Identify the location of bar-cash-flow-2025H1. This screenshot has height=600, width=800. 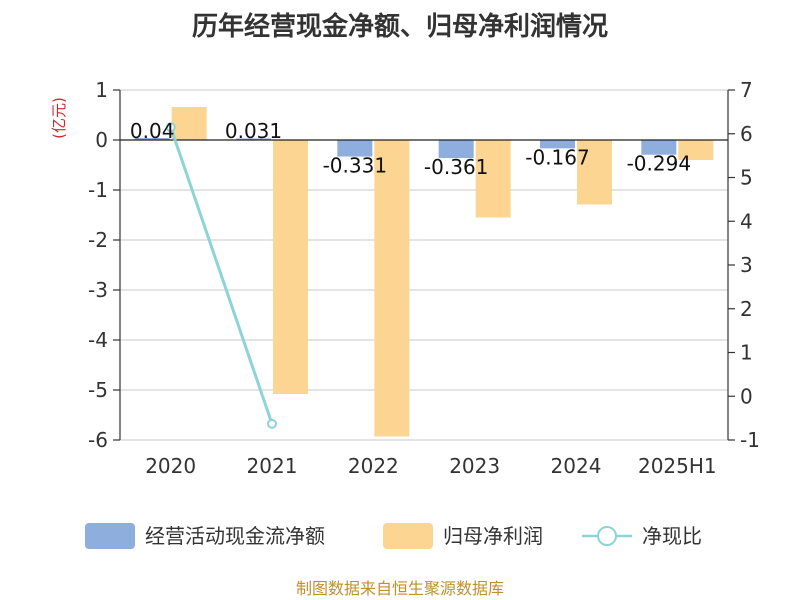
(659, 147).